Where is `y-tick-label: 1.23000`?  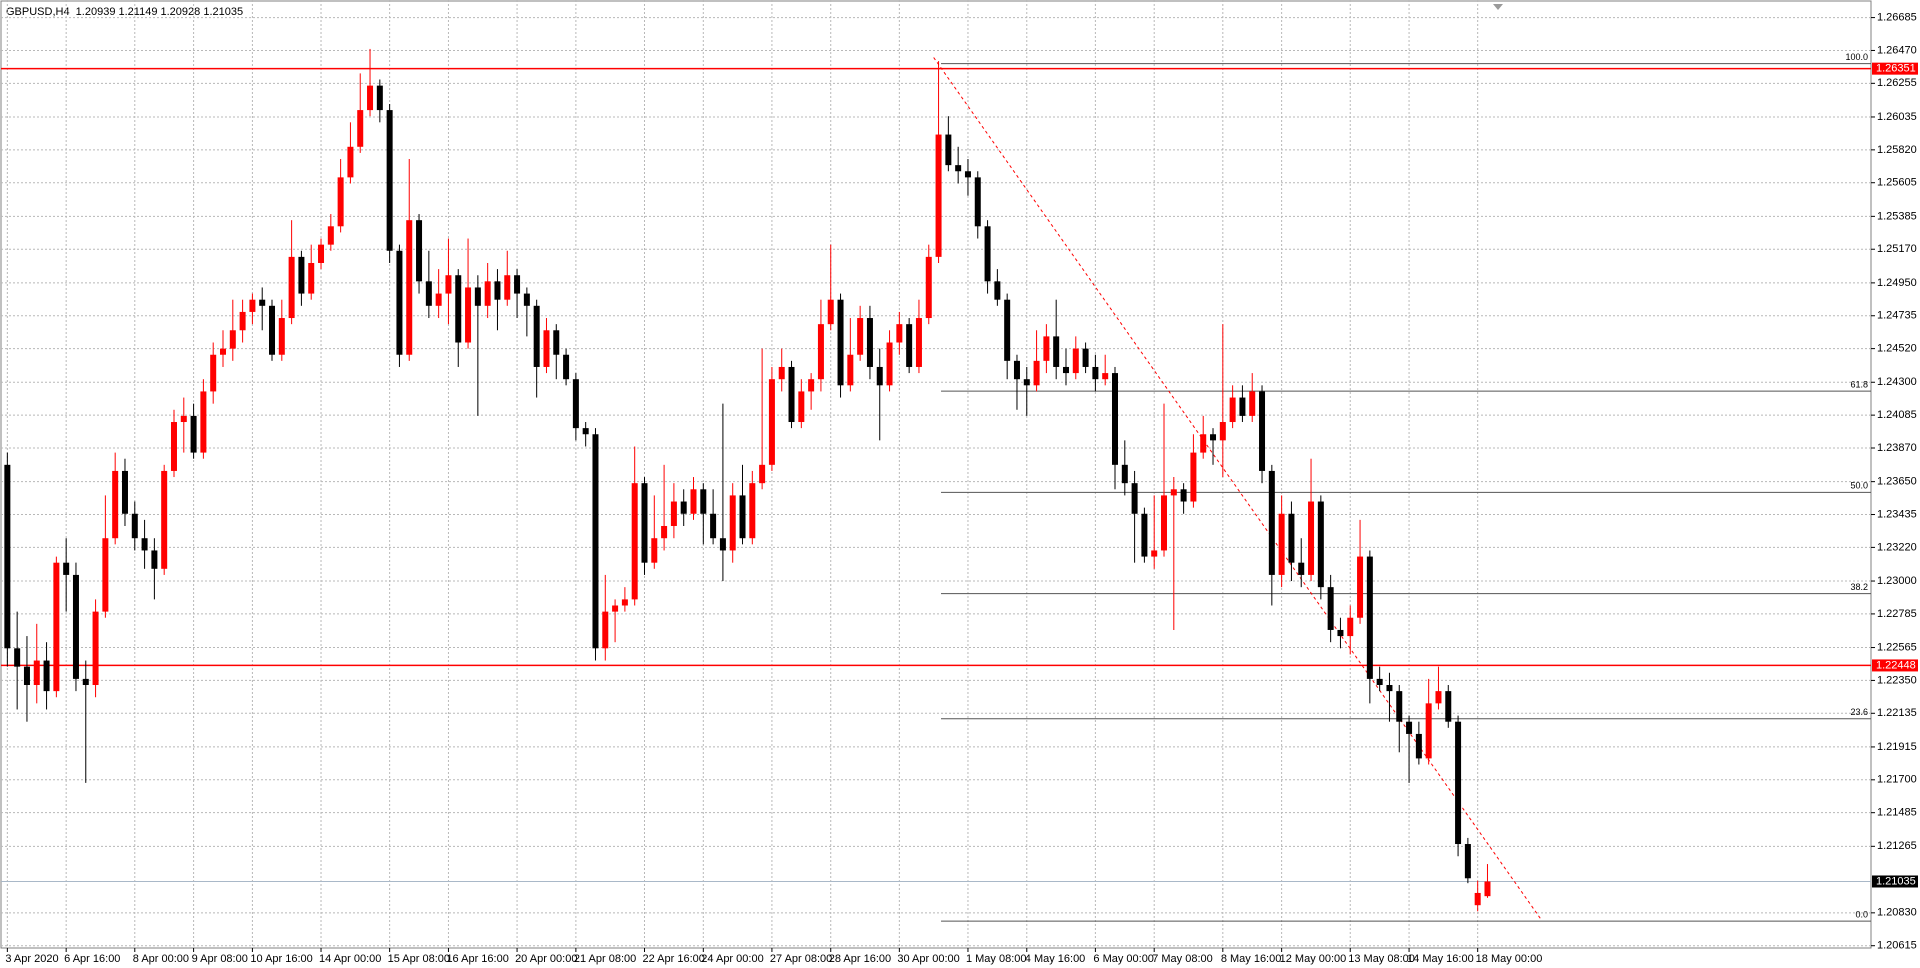
y-tick-label: 1.23000 is located at coordinates (1897, 581).